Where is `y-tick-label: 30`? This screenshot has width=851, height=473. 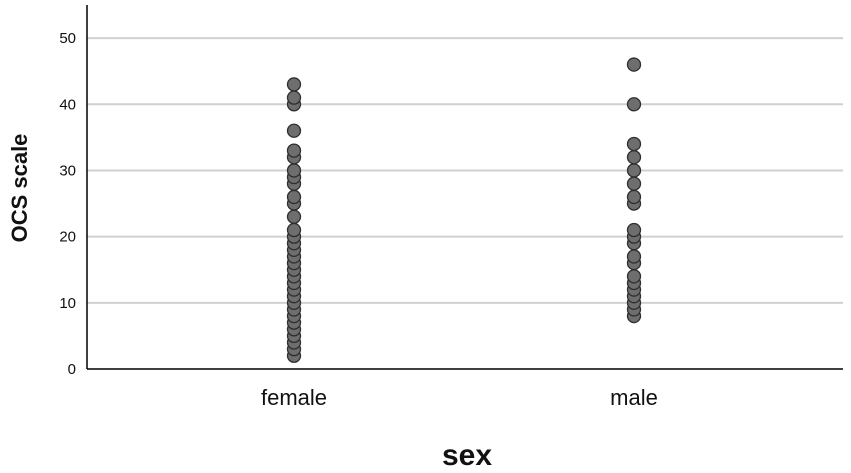 y-tick-label: 30 is located at coordinates (67, 170).